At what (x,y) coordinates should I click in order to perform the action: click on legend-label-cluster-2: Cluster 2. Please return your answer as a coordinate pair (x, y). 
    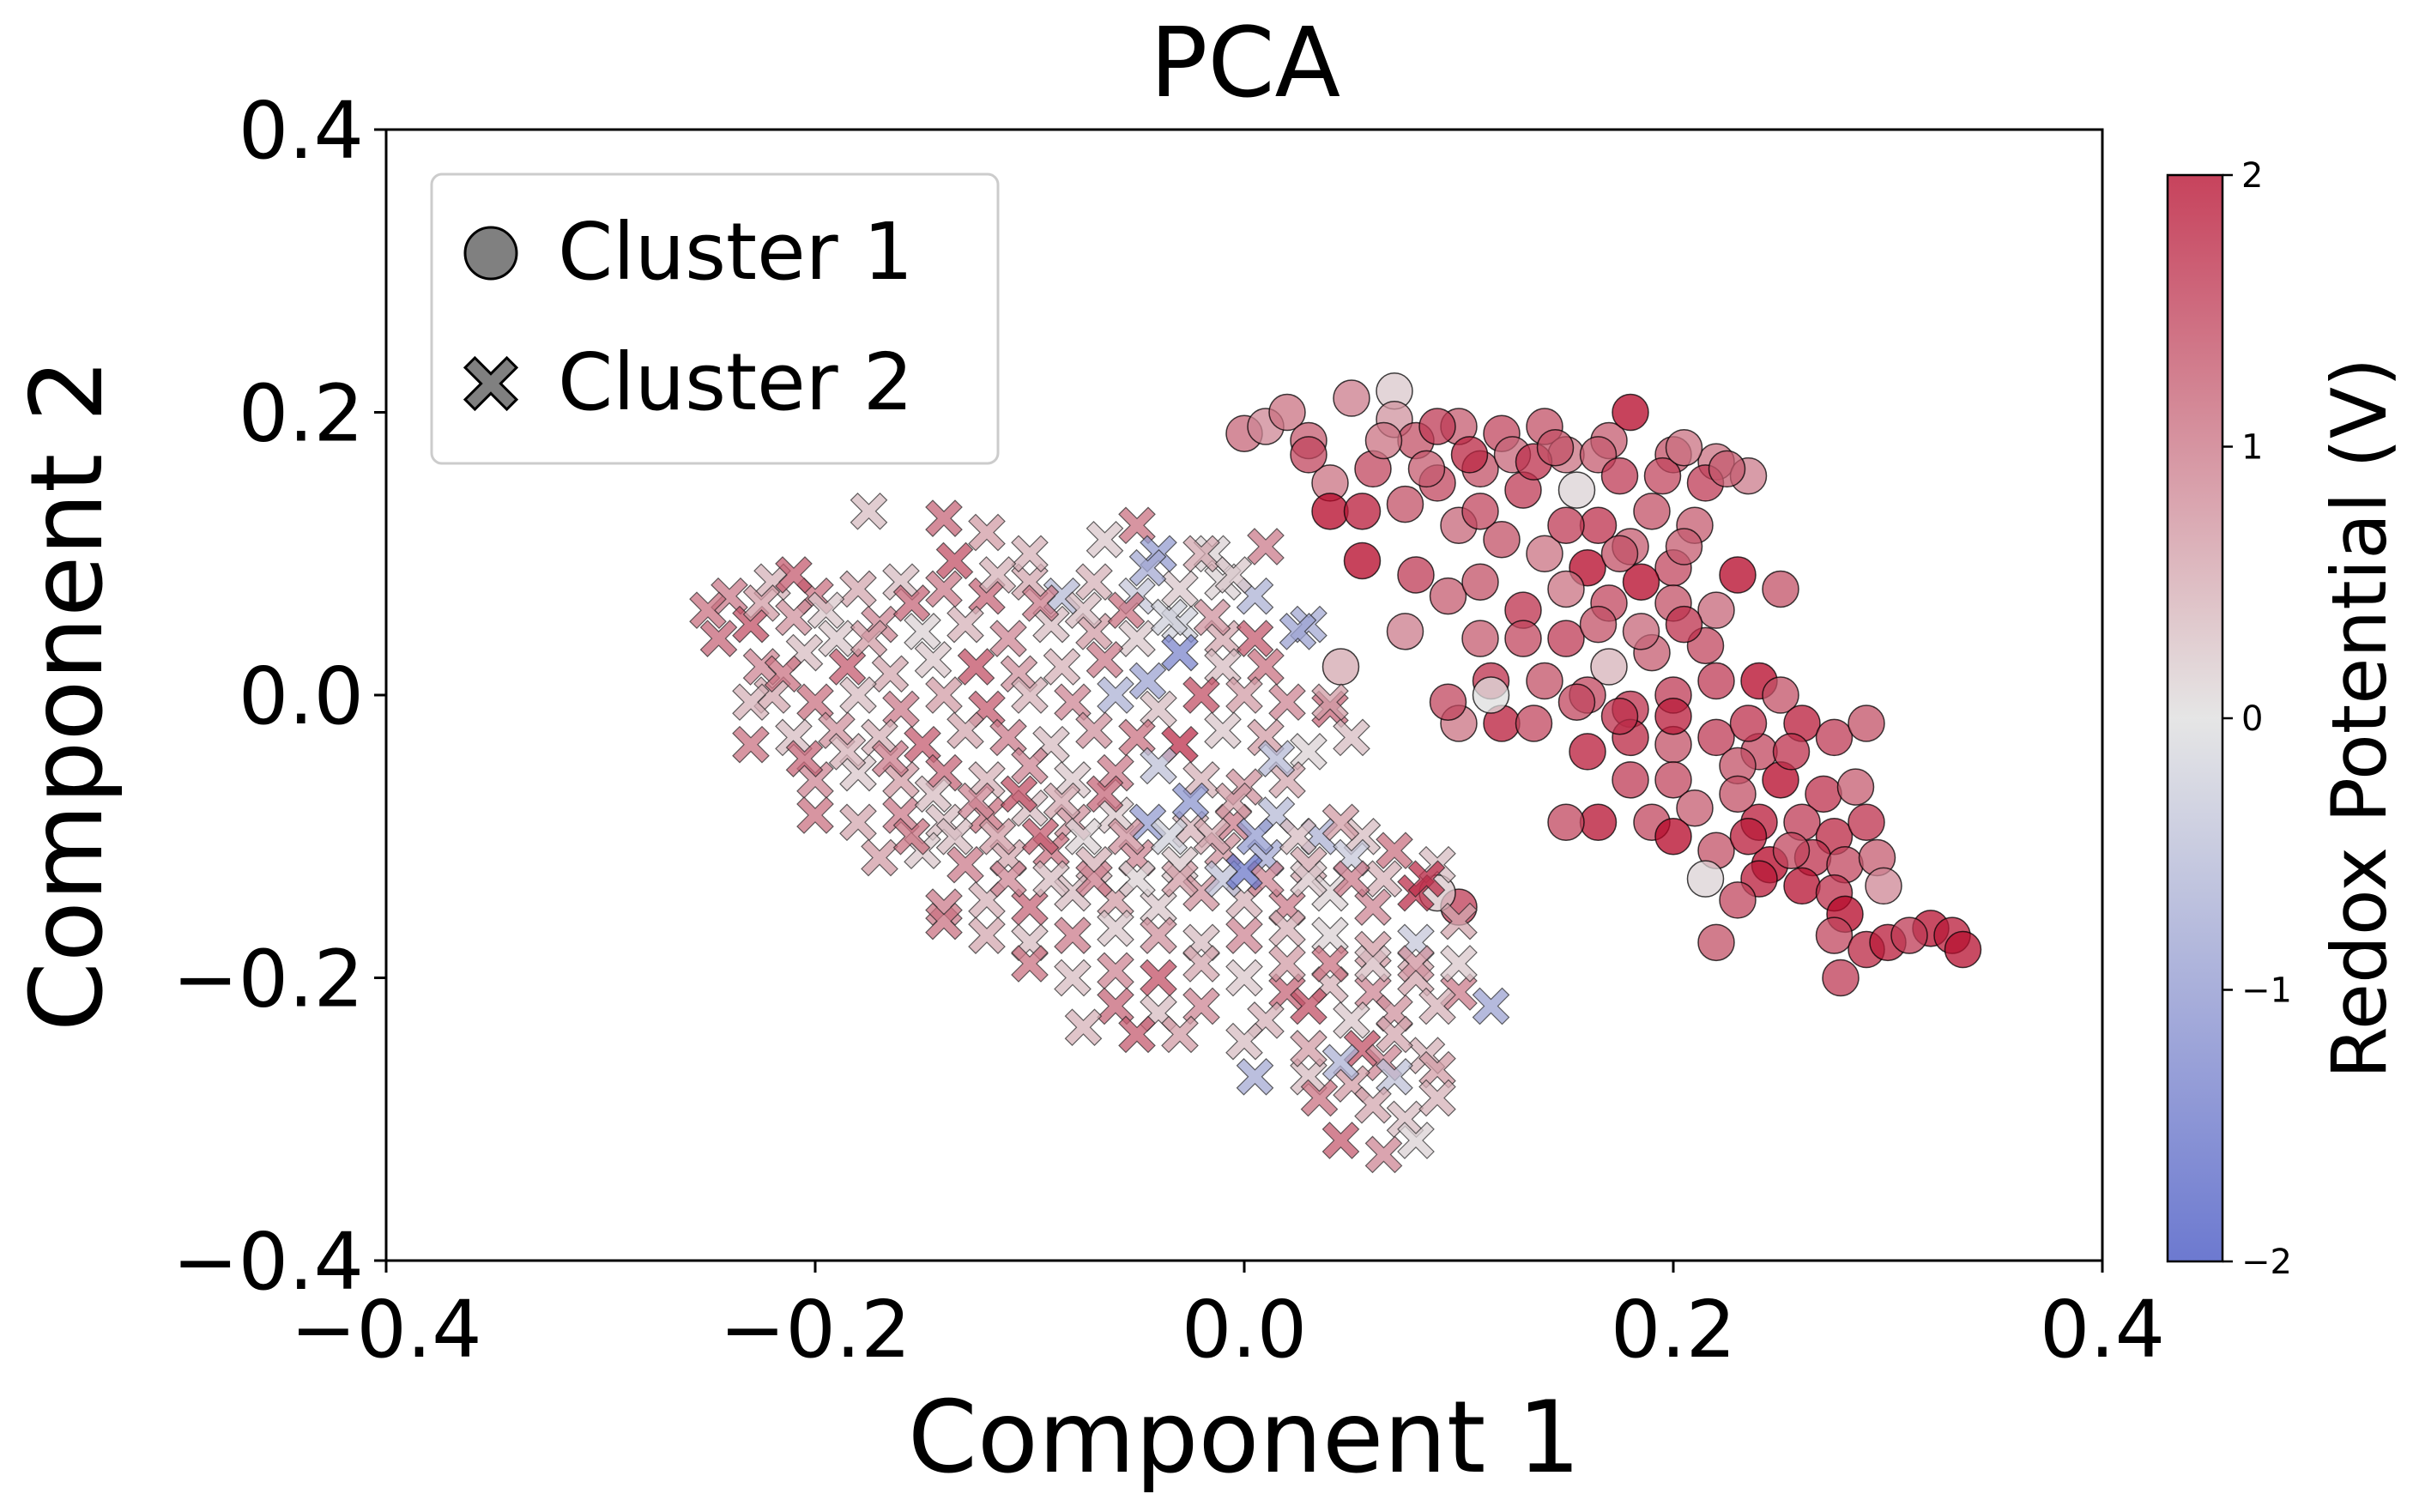
    Looking at the image, I should click on (735, 382).